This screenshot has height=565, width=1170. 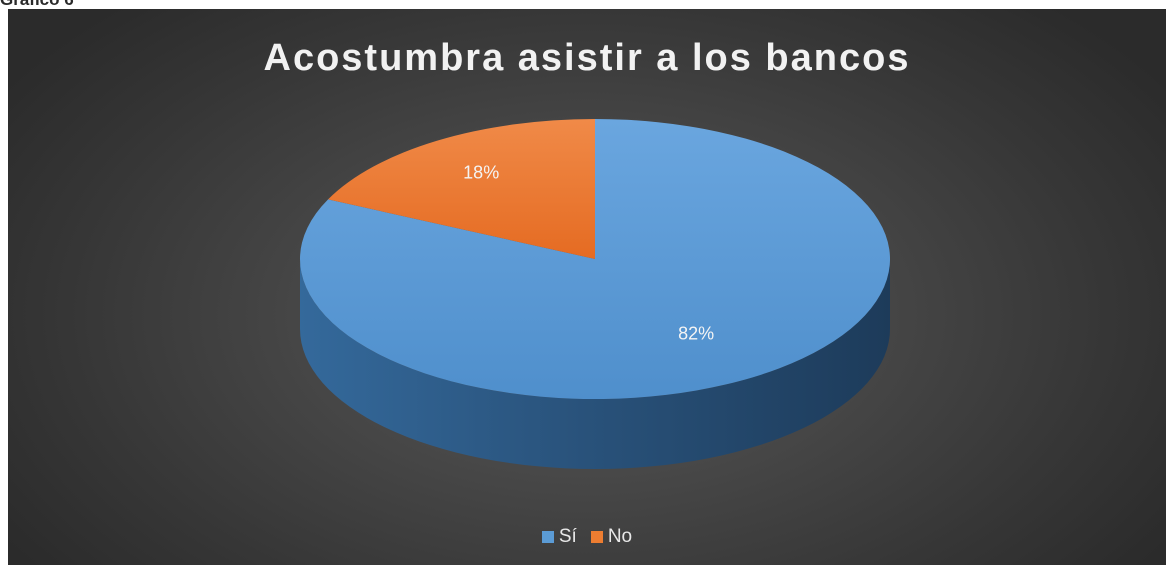 What do you see at coordinates (587, 58) in the screenshot?
I see `chart-title: Acostumbra asistir a los bancos` at bounding box center [587, 58].